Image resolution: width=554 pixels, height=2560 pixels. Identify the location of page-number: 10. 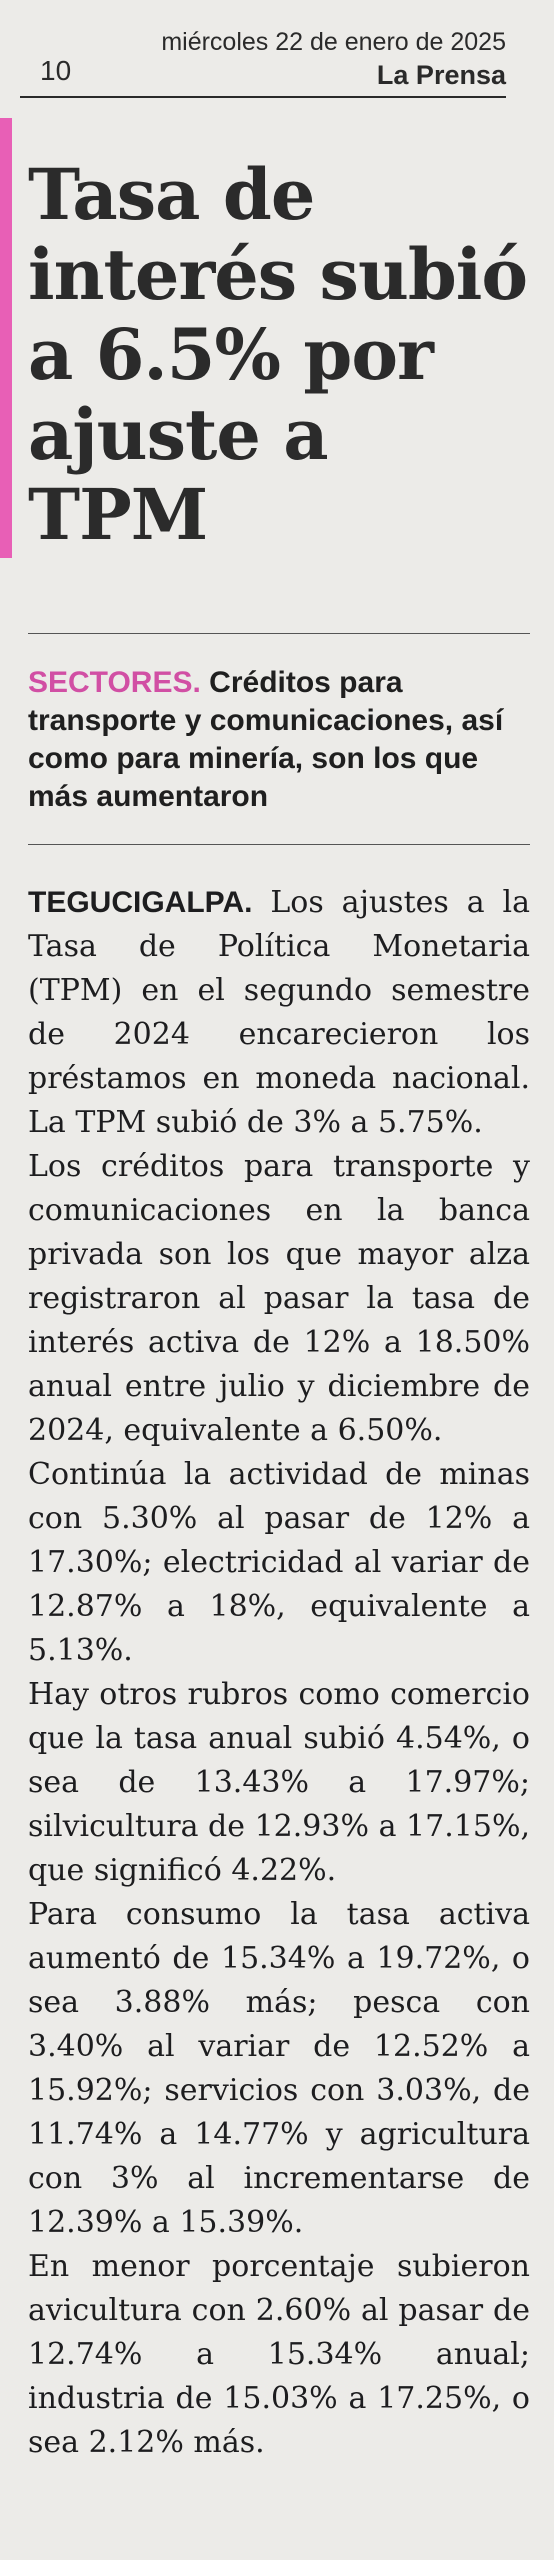
(56, 70).